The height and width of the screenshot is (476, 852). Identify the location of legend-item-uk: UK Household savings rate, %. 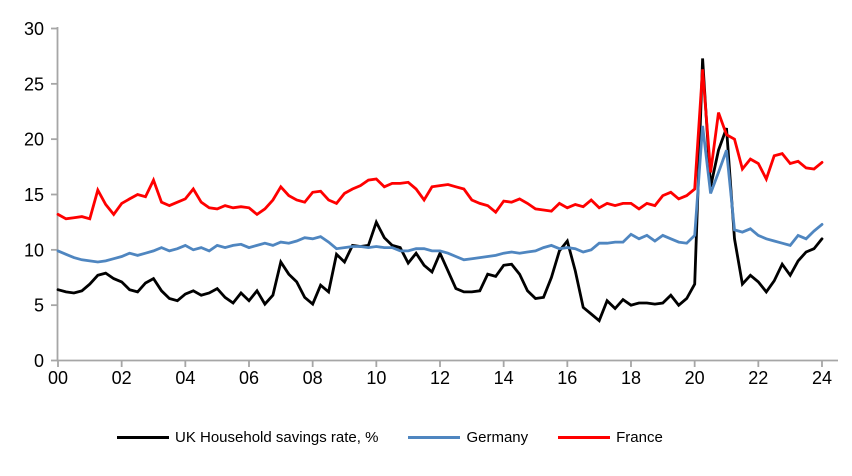
(247, 437).